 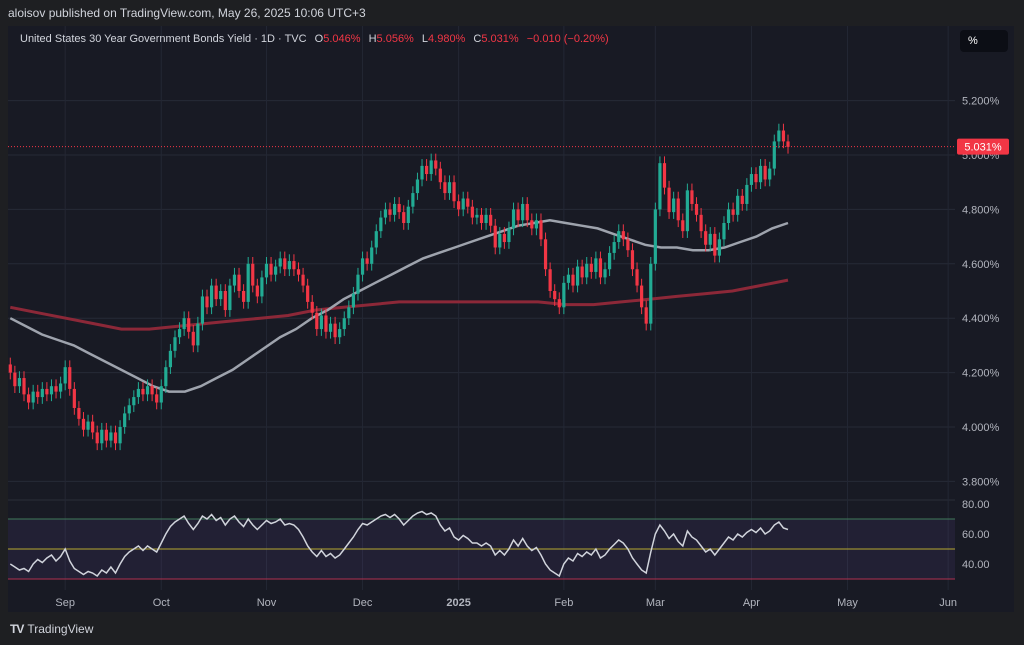 What do you see at coordinates (161, 603) in the screenshot?
I see `x-tick-label: Oct` at bounding box center [161, 603].